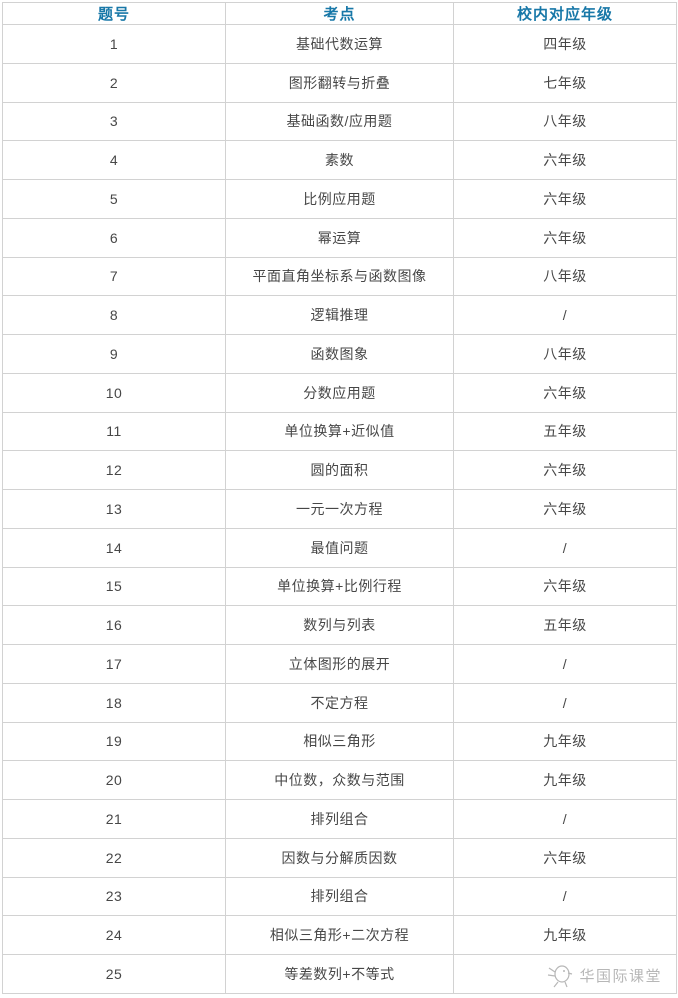  I want to click on question-number-cell: 21, so click(114, 819).